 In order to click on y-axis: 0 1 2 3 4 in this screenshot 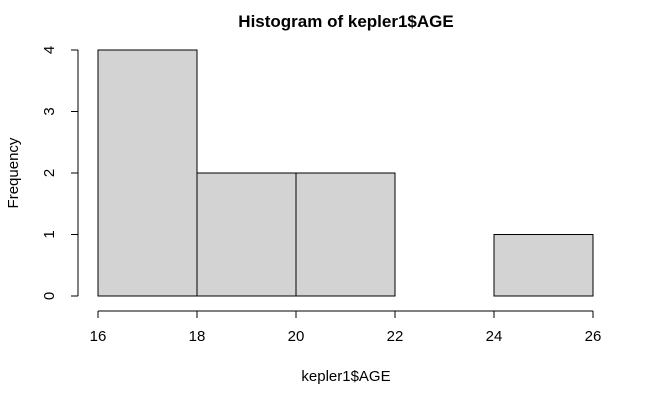, I will do `click(60, 173)`.